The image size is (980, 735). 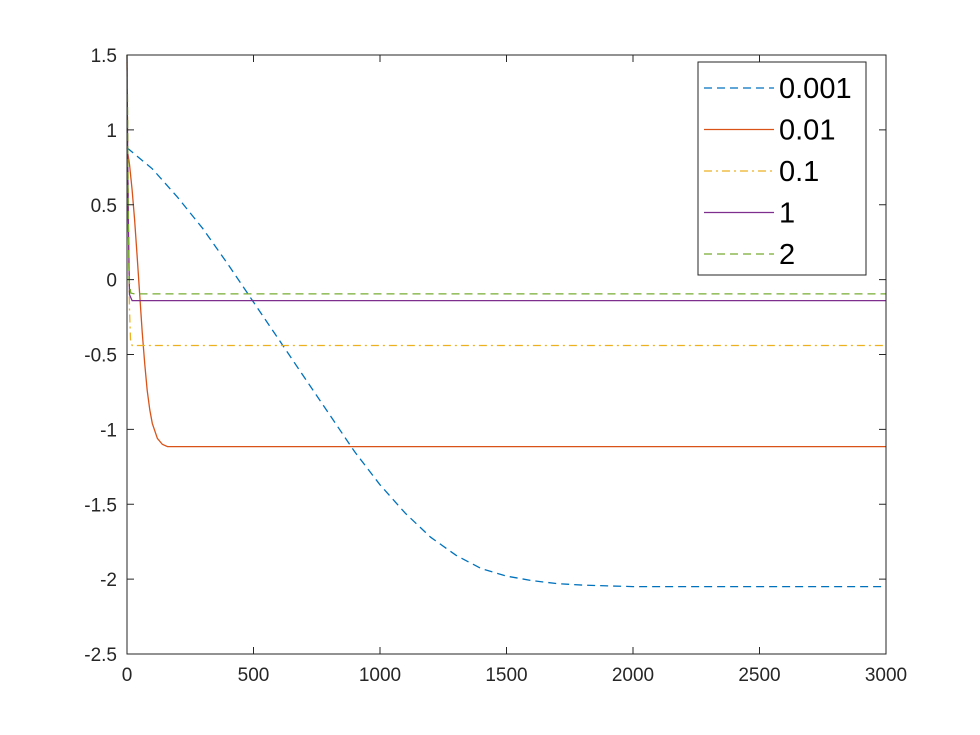 What do you see at coordinates (886, 675) in the screenshot?
I see `x-tick-label: 3000` at bounding box center [886, 675].